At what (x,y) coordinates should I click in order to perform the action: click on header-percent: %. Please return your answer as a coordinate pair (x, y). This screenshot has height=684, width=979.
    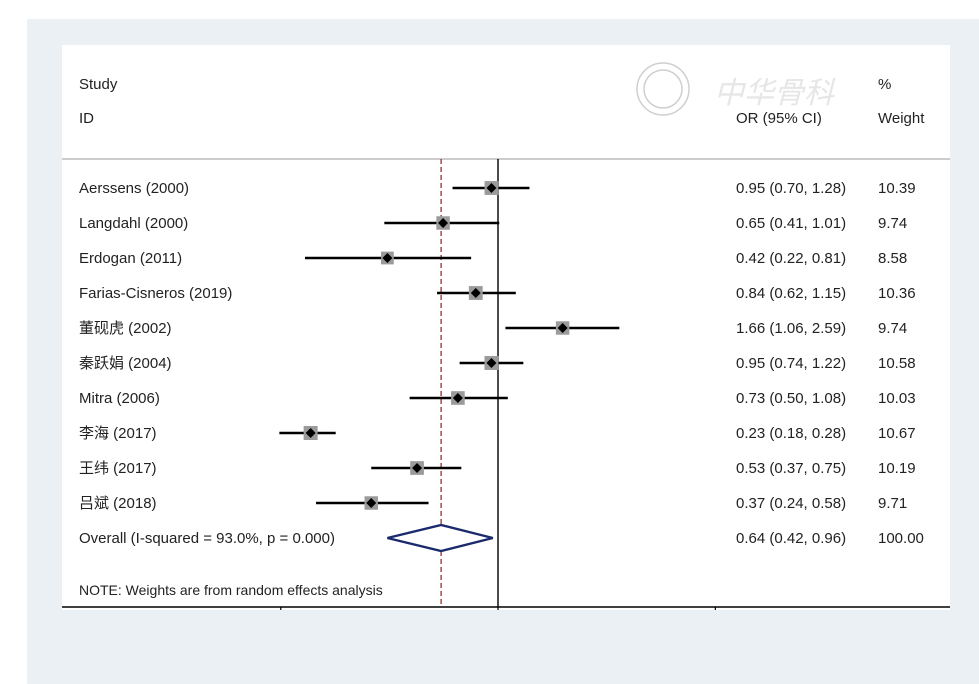
    Looking at the image, I should click on (884, 84).